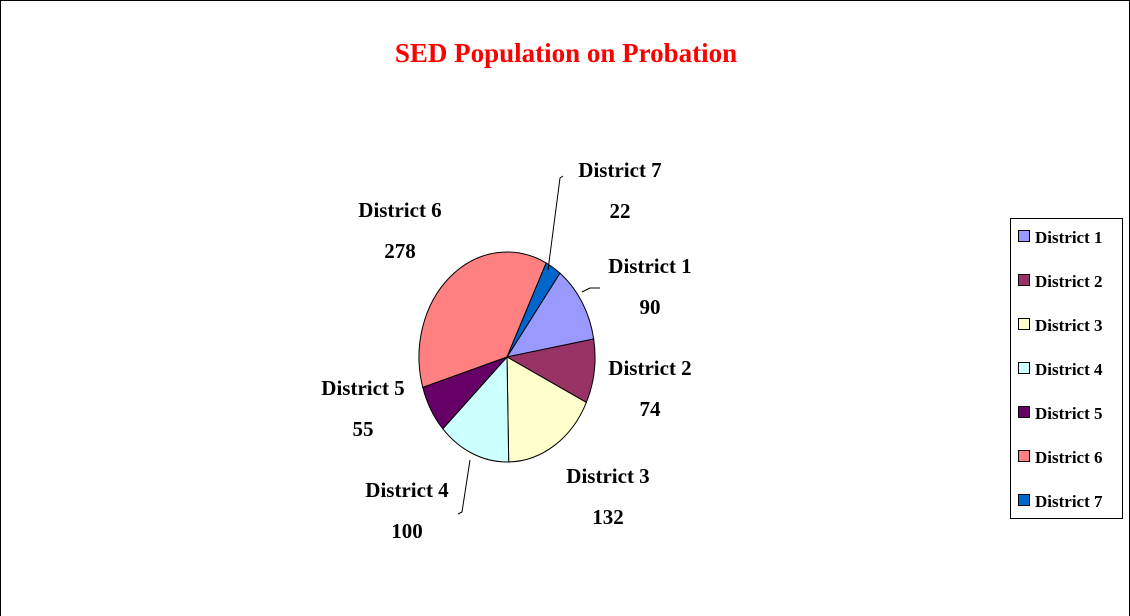 This screenshot has width=1130, height=616. What do you see at coordinates (1069, 413) in the screenshot?
I see `legend-label: District 5` at bounding box center [1069, 413].